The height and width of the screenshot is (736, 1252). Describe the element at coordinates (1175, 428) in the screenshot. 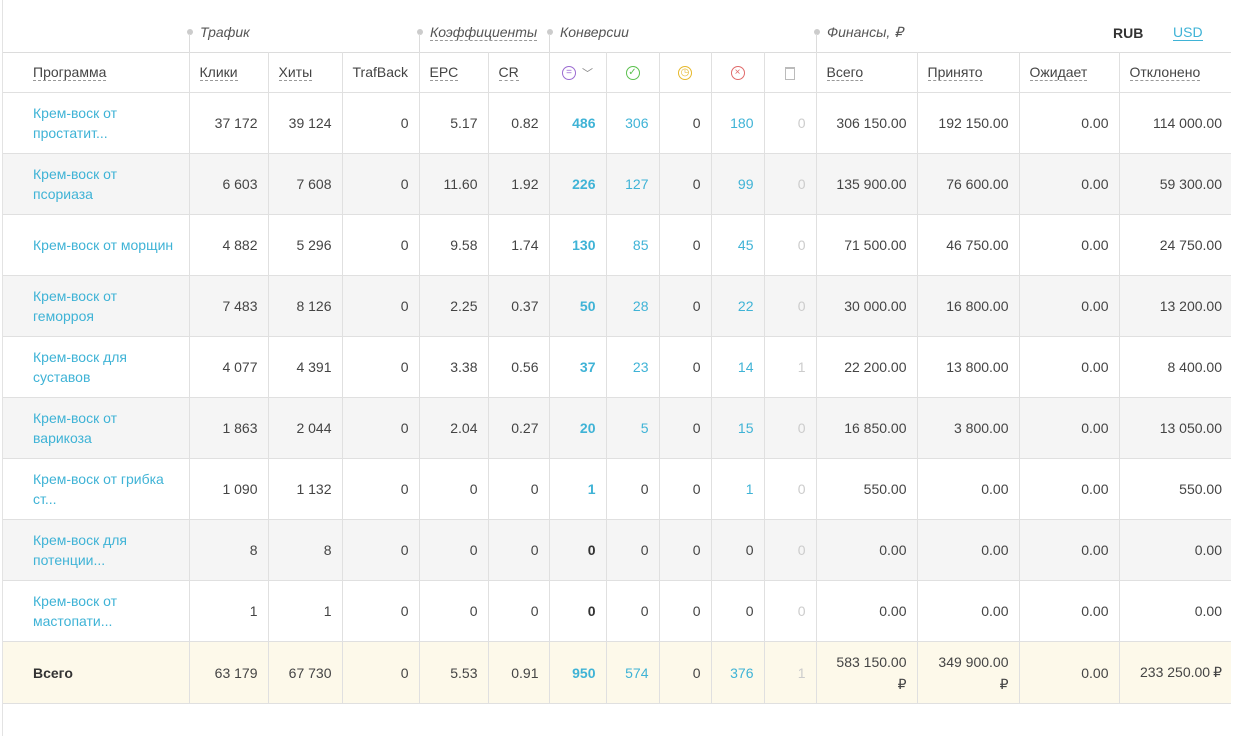

I see `rejected-cell: 13 050.00` at that location.